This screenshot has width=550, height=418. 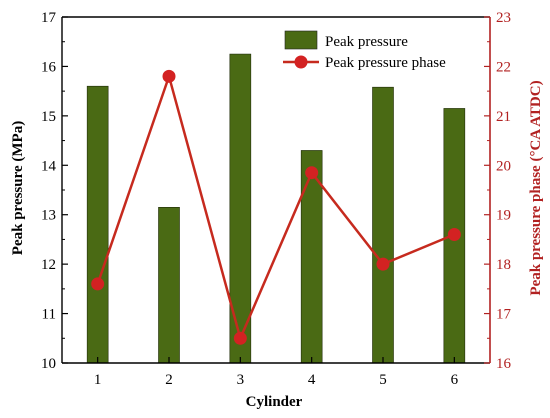 What do you see at coordinates (503, 265) in the screenshot?
I see `y-right-tick-label: 18` at bounding box center [503, 265].